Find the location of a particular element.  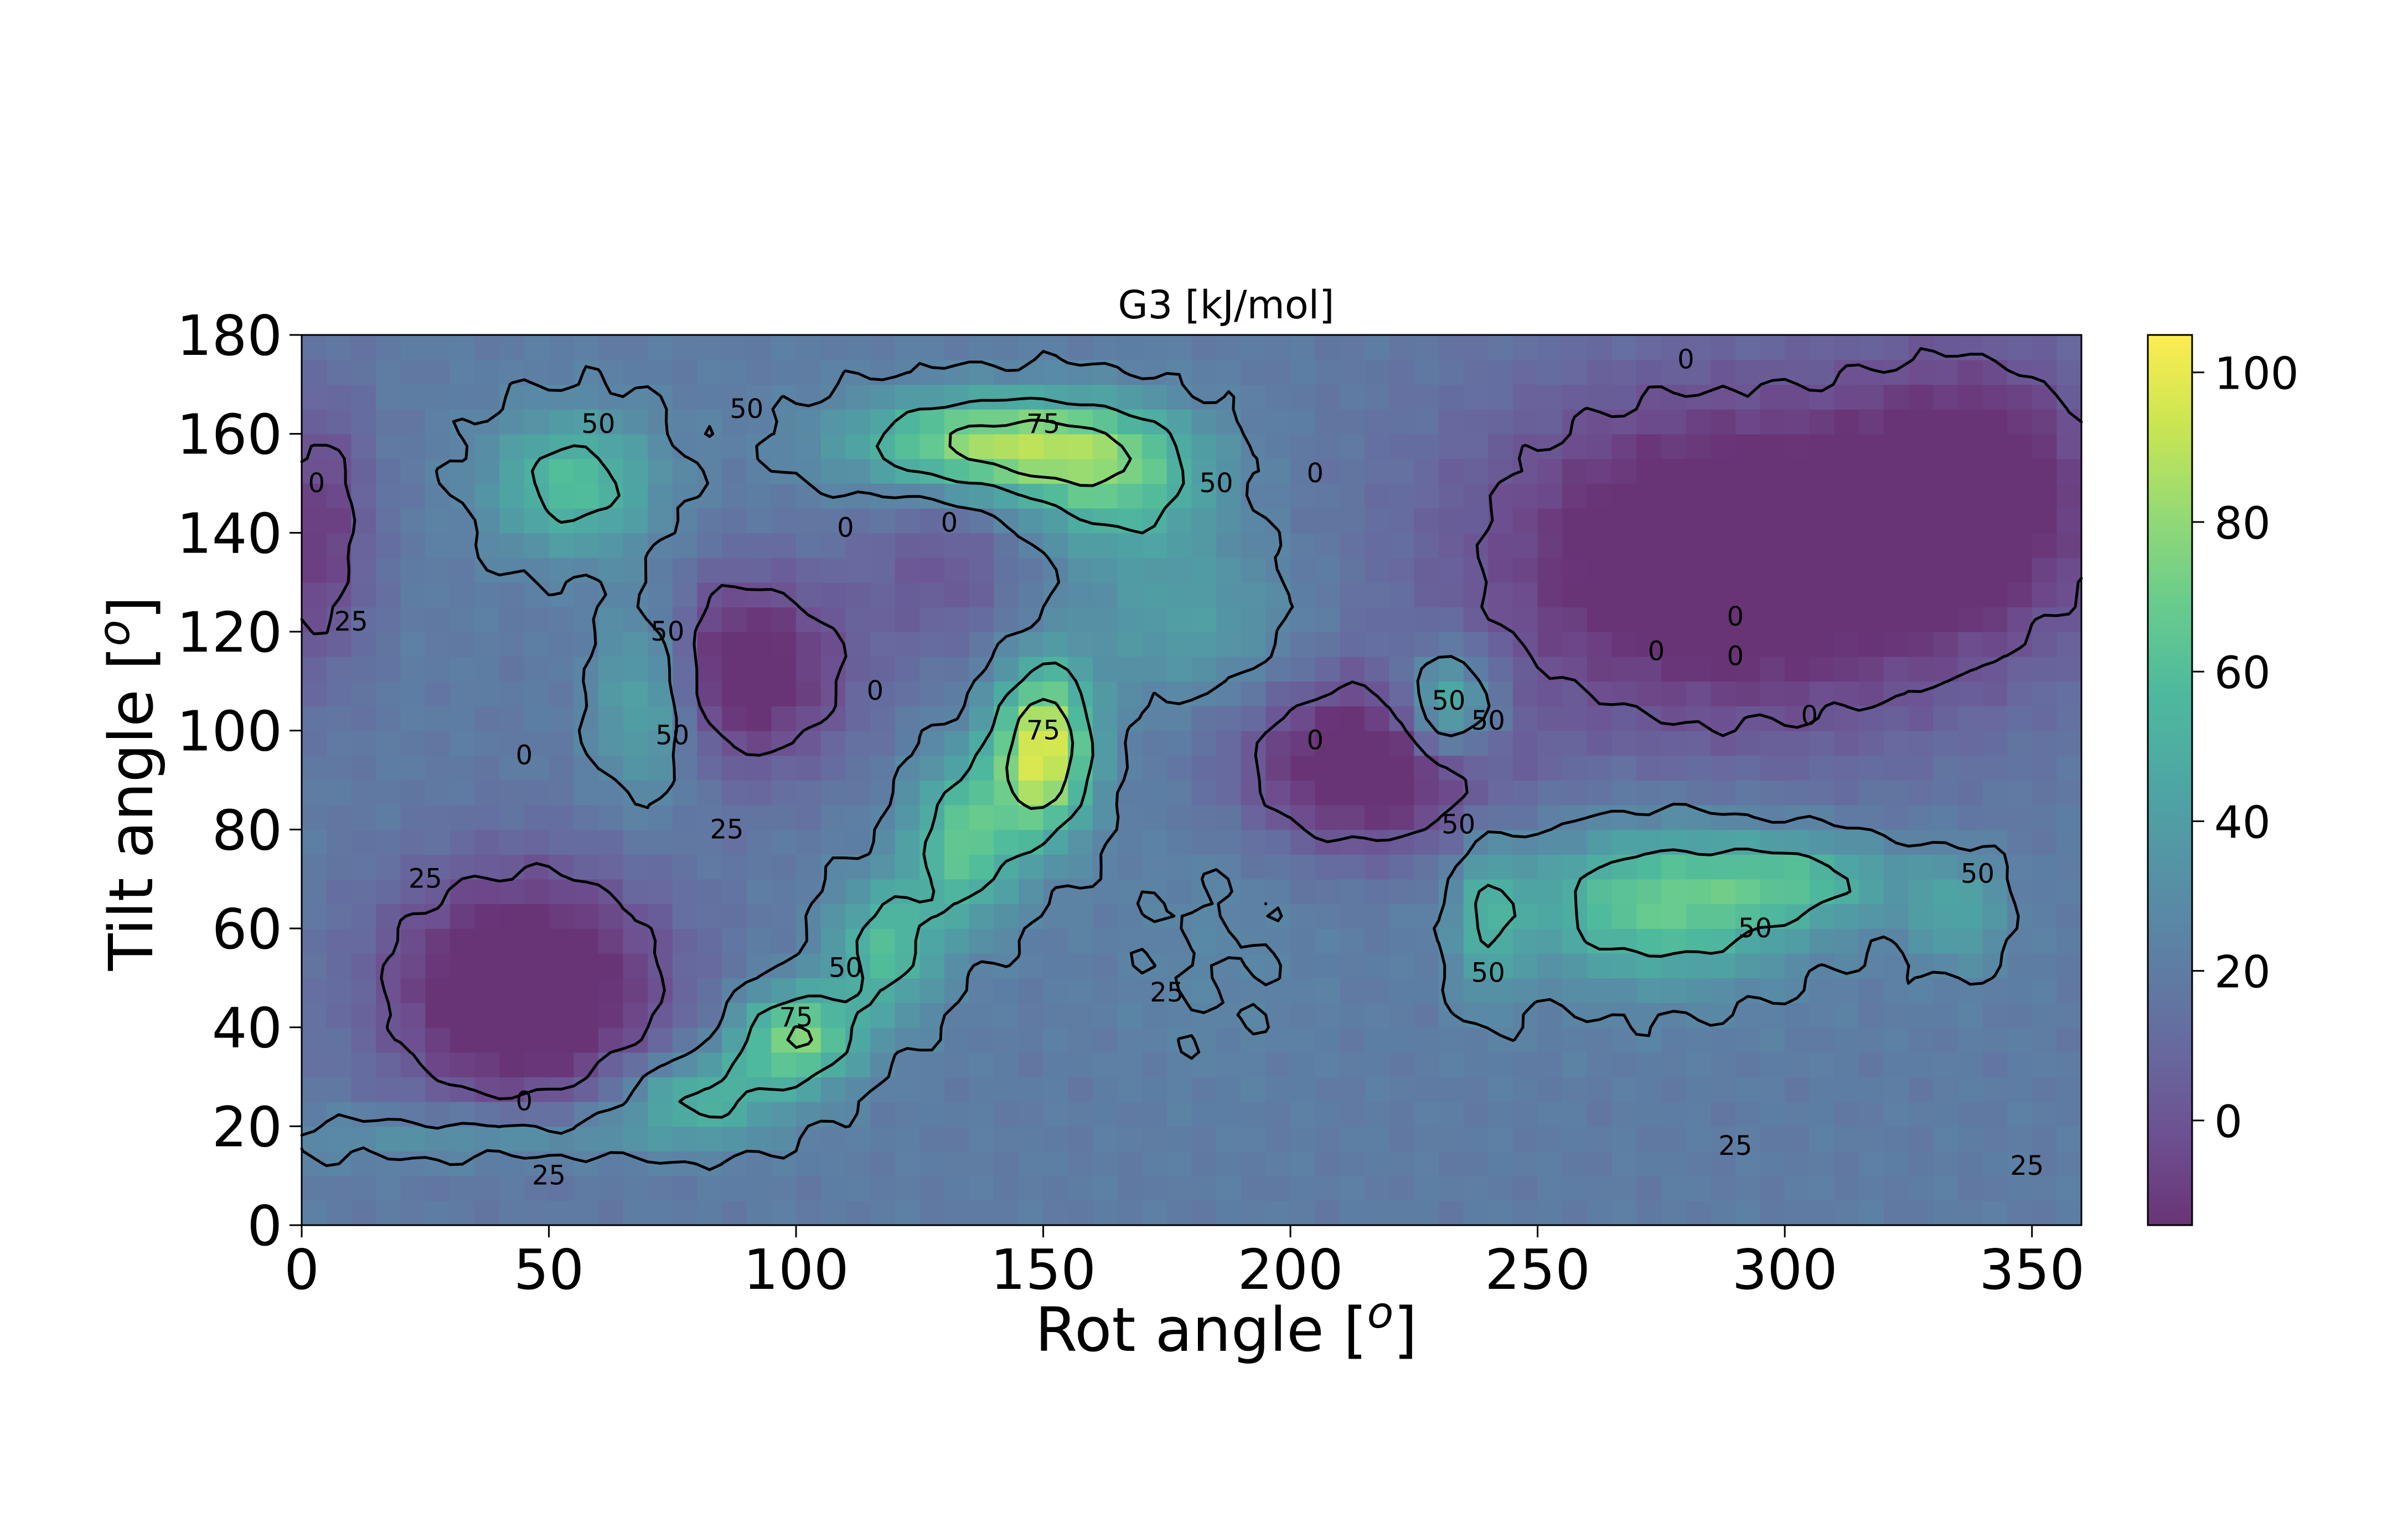

contour-label: 50 is located at coordinates (1448, 700).